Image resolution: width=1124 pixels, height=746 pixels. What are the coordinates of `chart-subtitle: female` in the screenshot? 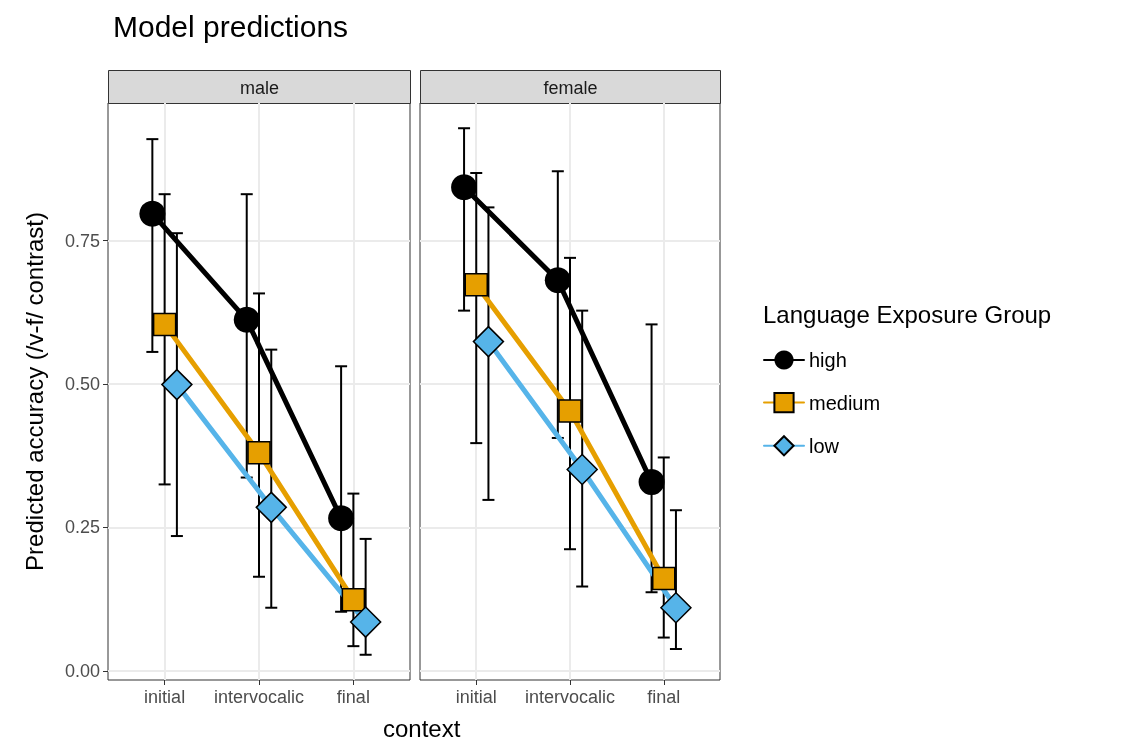 It's located at (570, 87).